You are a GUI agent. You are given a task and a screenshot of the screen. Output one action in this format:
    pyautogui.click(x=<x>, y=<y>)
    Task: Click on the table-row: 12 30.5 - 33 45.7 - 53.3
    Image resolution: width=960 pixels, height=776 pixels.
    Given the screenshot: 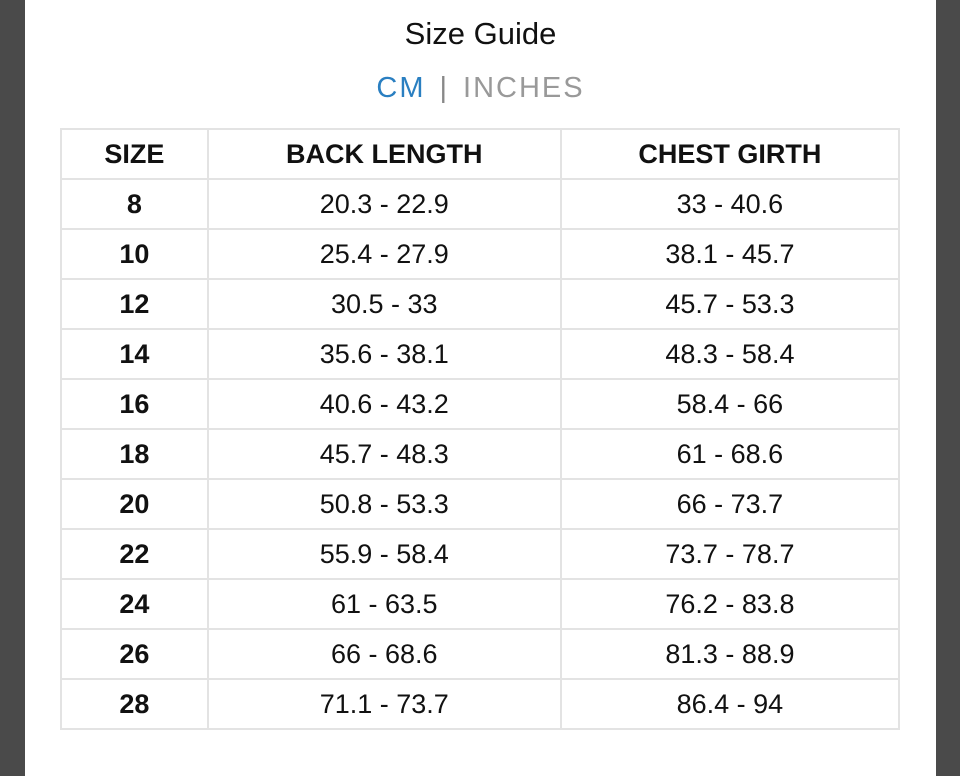 What is the action you would take?
    pyautogui.click(x=480, y=304)
    